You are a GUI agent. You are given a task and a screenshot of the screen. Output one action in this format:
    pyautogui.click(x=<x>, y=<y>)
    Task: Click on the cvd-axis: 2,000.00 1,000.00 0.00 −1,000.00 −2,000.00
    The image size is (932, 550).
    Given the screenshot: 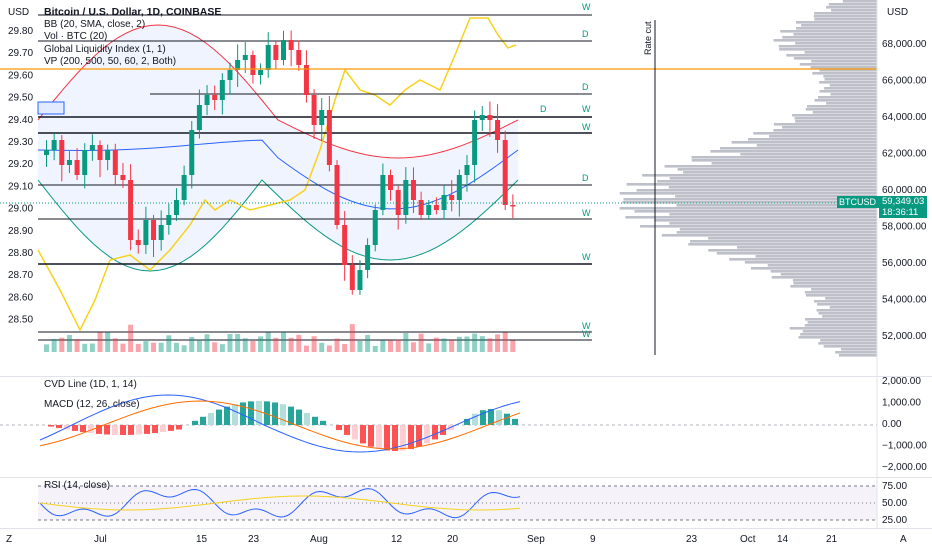 What is the action you would take?
    pyautogui.click(x=904, y=424)
    